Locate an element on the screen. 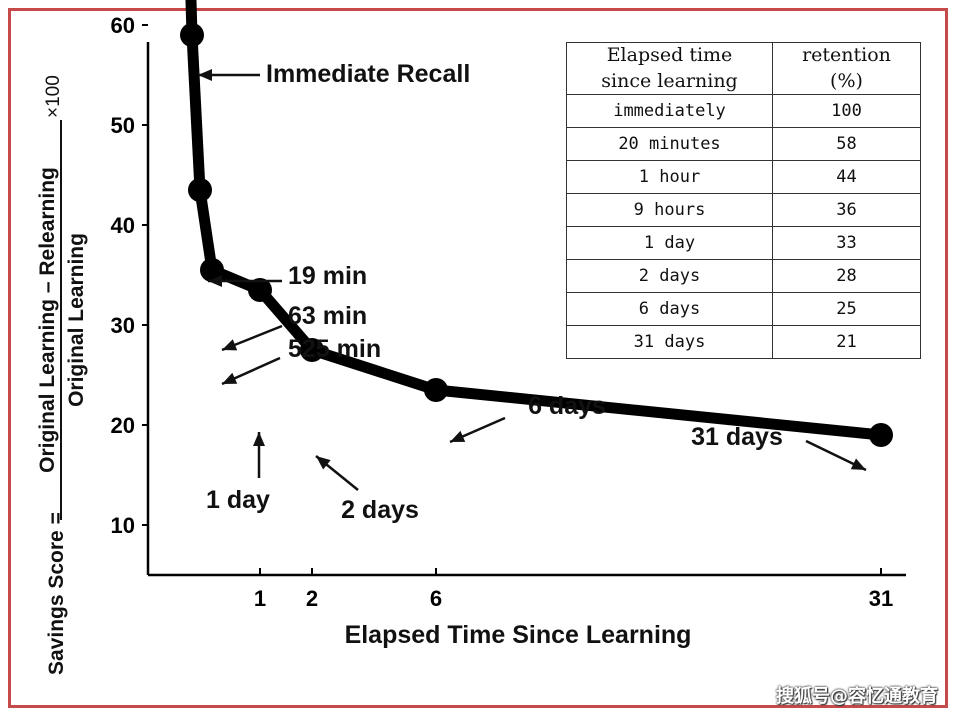 This screenshot has height=720, width=960. table-cell-retention: 33 is located at coordinates (846, 243).